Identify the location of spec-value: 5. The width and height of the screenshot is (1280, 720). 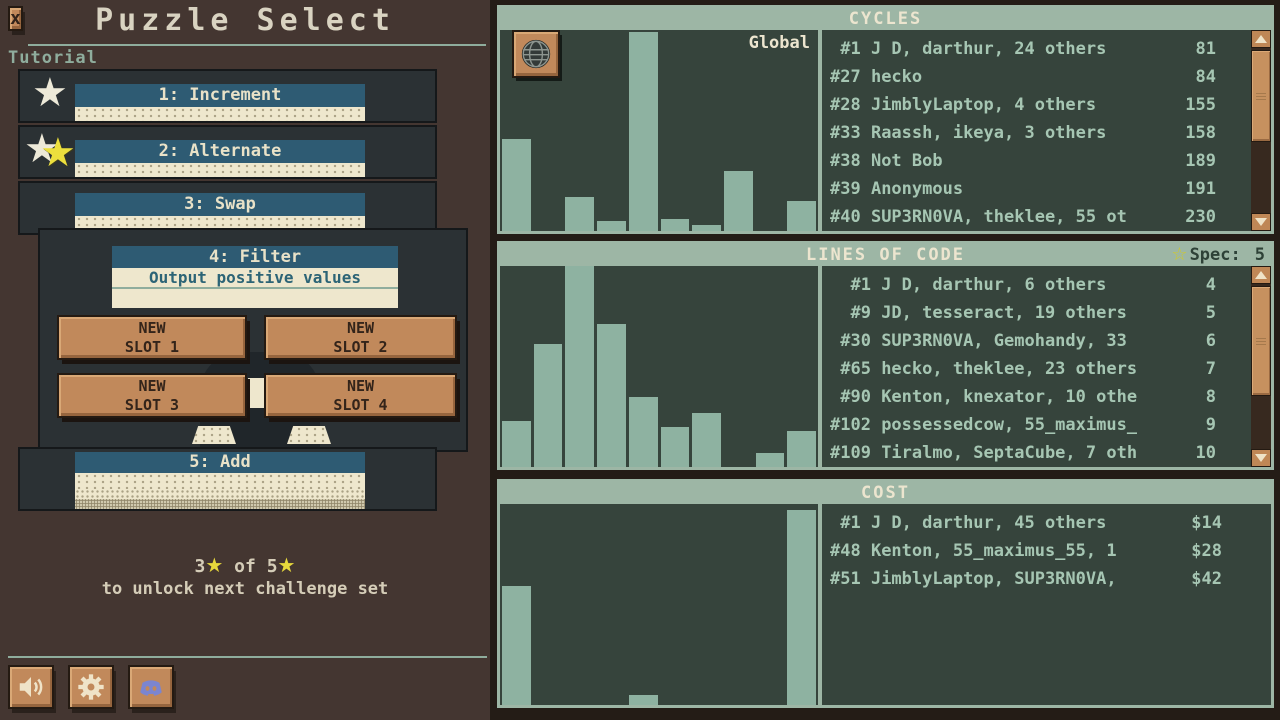
(1259, 255).